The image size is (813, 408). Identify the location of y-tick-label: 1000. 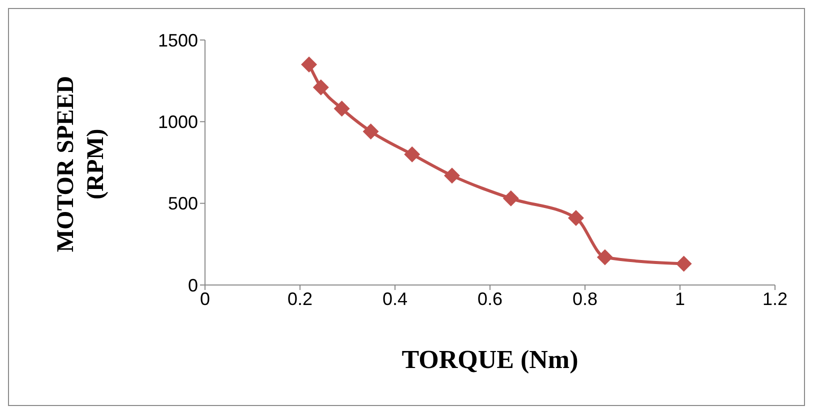
(178, 122).